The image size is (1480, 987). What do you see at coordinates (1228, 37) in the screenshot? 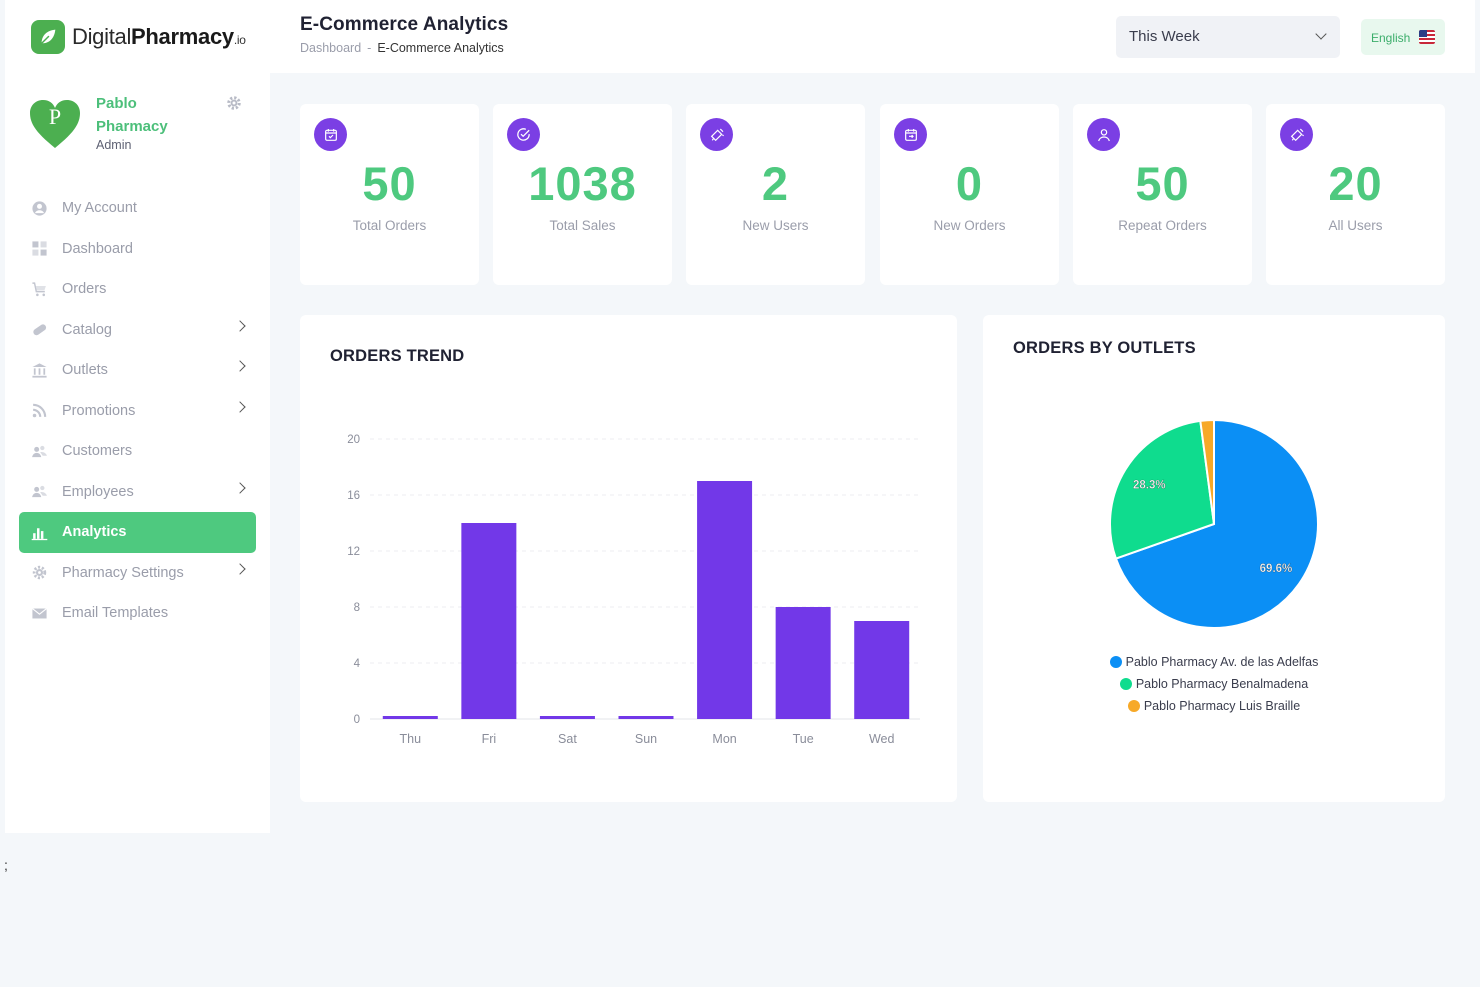
I see `period-select: This Week` at bounding box center [1228, 37].